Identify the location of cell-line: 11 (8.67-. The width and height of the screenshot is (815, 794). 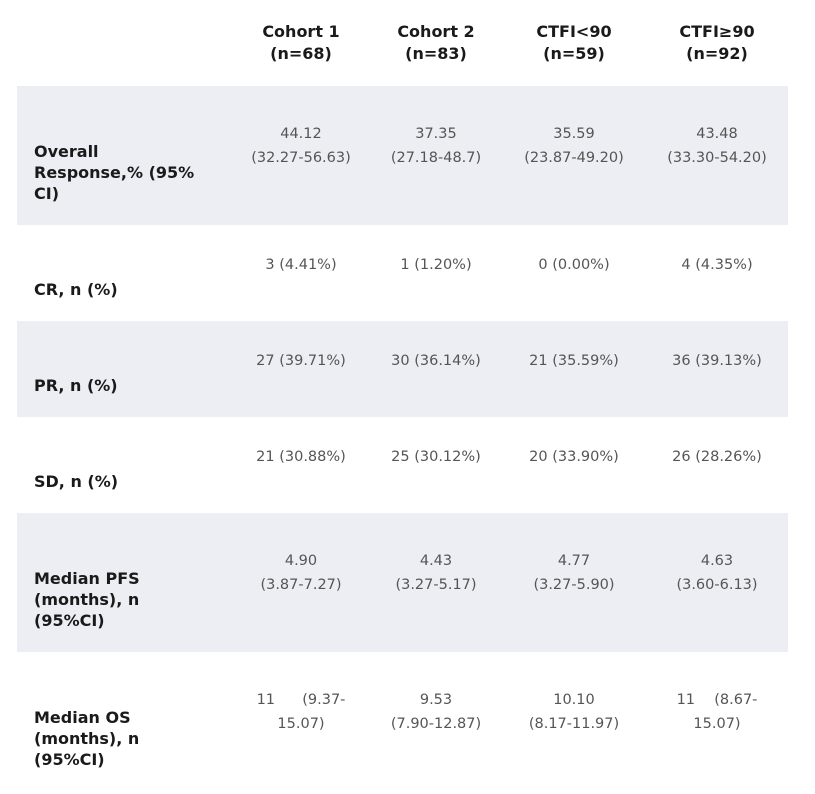
(717, 700).